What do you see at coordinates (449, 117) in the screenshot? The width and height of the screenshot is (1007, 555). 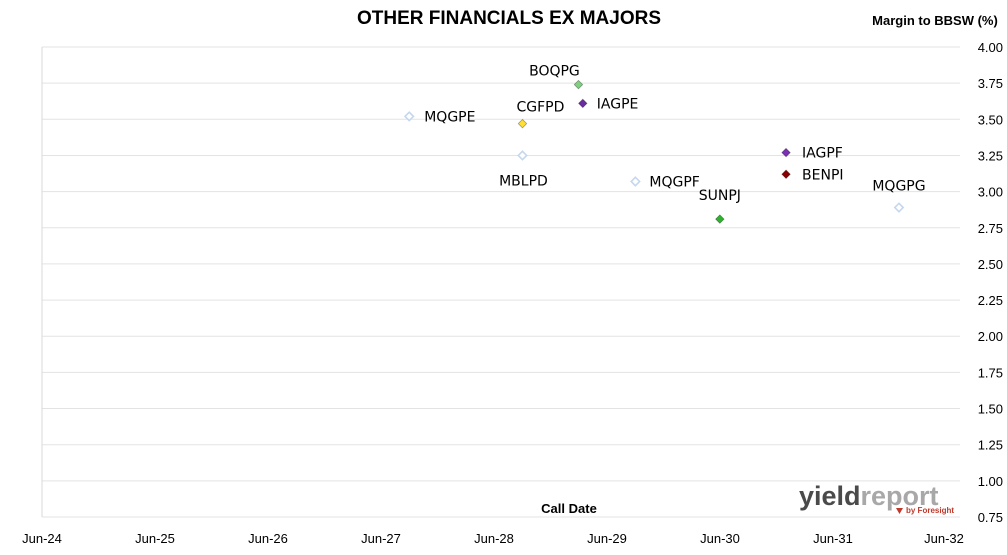 I see `data-label-mqgpe: MQGPE` at bounding box center [449, 117].